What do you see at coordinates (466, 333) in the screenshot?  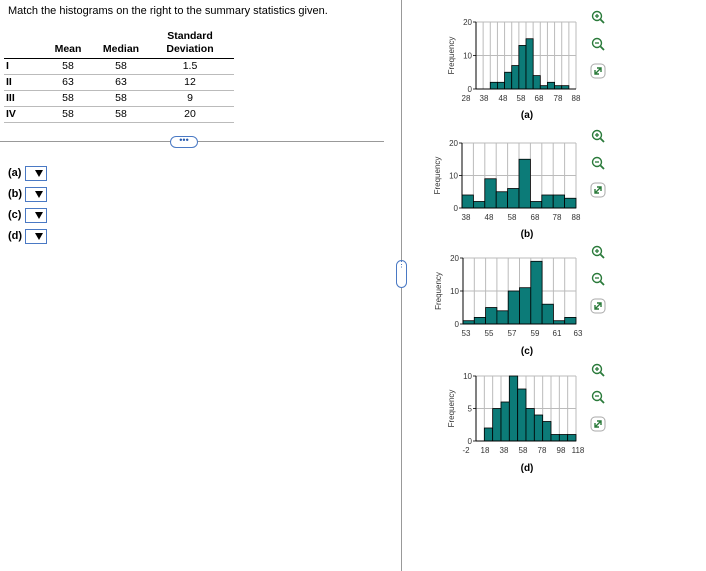 I see `x-tick-label: 53` at bounding box center [466, 333].